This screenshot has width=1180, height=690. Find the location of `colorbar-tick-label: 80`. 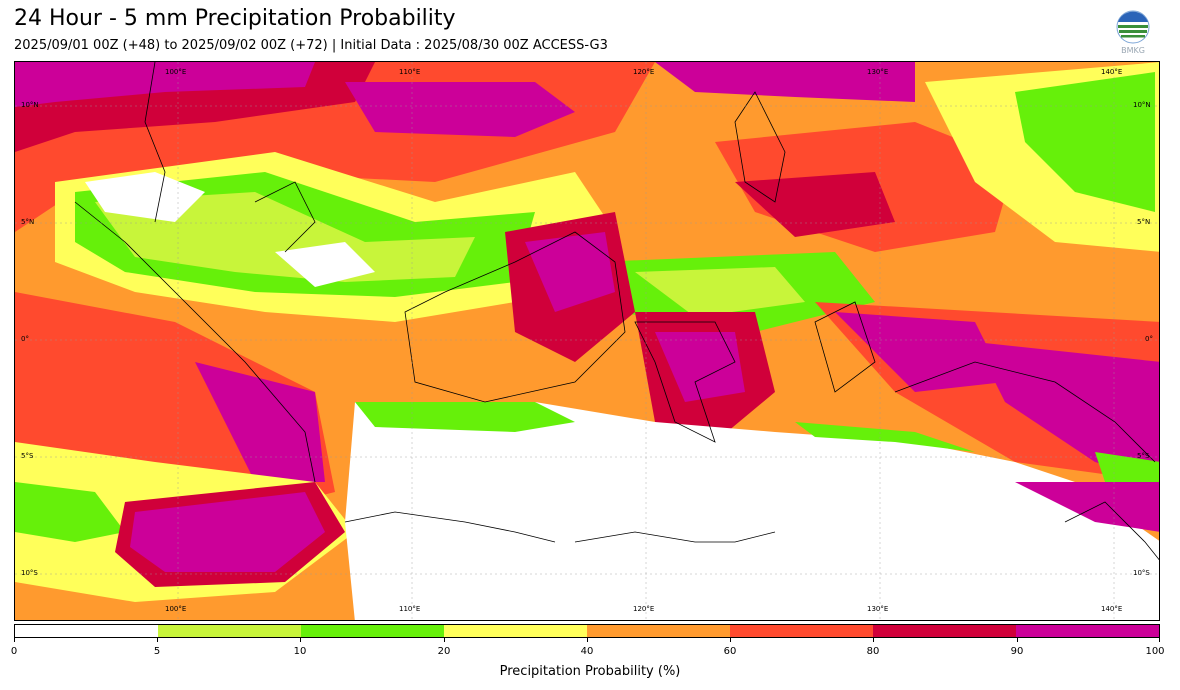

colorbar-tick-label: 80 is located at coordinates (873, 651).